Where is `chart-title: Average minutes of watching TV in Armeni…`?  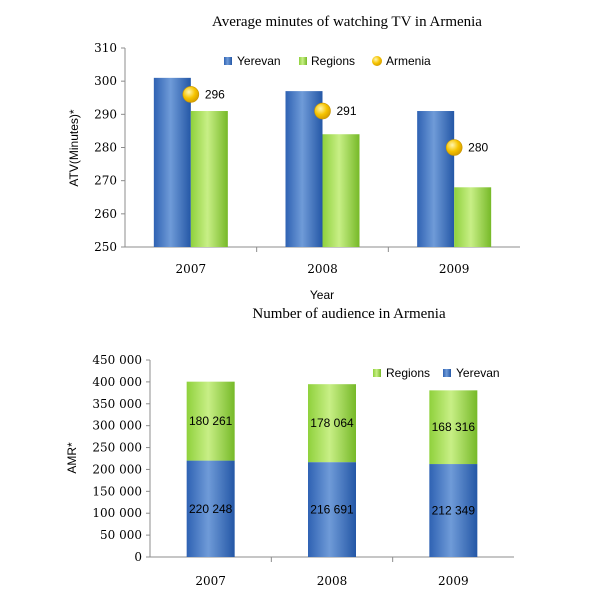 chart-title: Average minutes of watching TV in Armeni… is located at coordinates (347, 22).